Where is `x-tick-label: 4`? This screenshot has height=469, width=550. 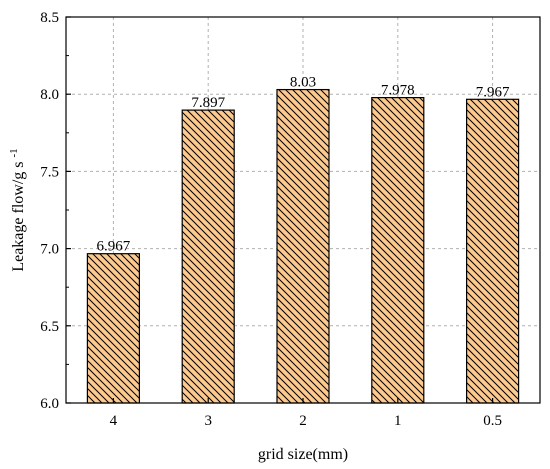
x-tick-label: 4 is located at coordinates (114, 421).